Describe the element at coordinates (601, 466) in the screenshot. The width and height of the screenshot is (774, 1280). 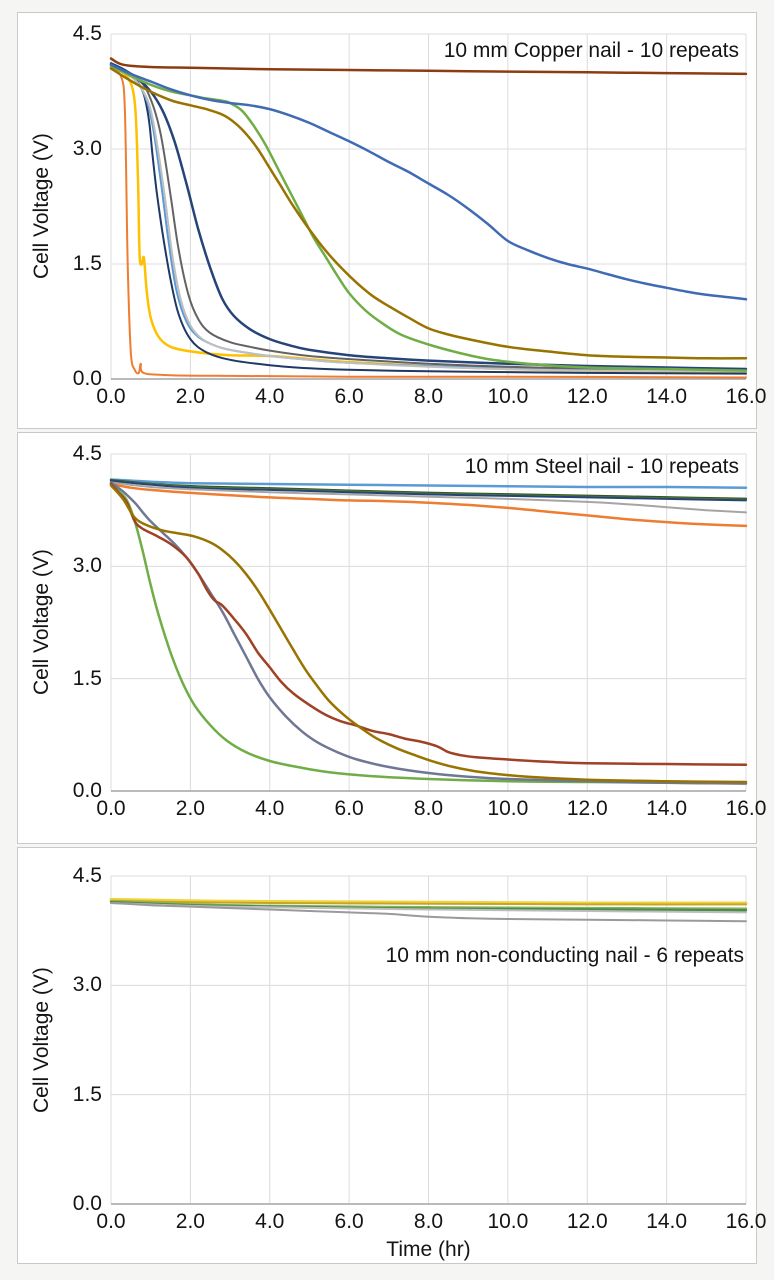
I see `chart-title: 10 mm Steel nail - 10 repeats` at that location.